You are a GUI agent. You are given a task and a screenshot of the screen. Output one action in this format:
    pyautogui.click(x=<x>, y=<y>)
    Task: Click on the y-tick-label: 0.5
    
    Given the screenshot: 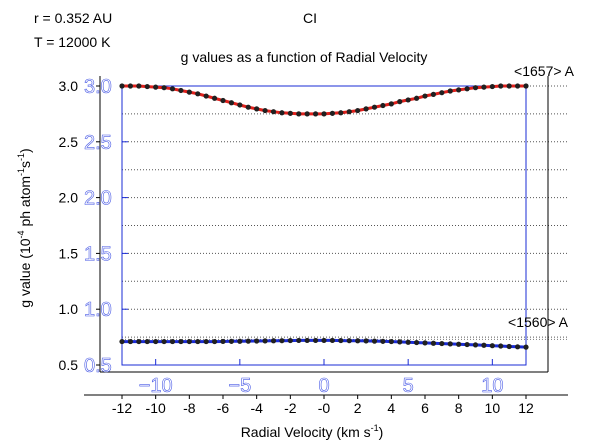 What is the action you would take?
    pyautogui.click(x=69, y=365)
    